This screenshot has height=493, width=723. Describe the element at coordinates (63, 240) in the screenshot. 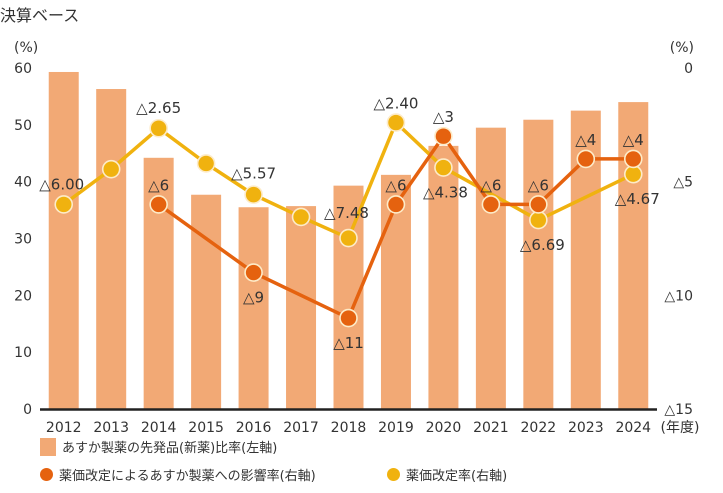

I see `bar-2012` at that location.